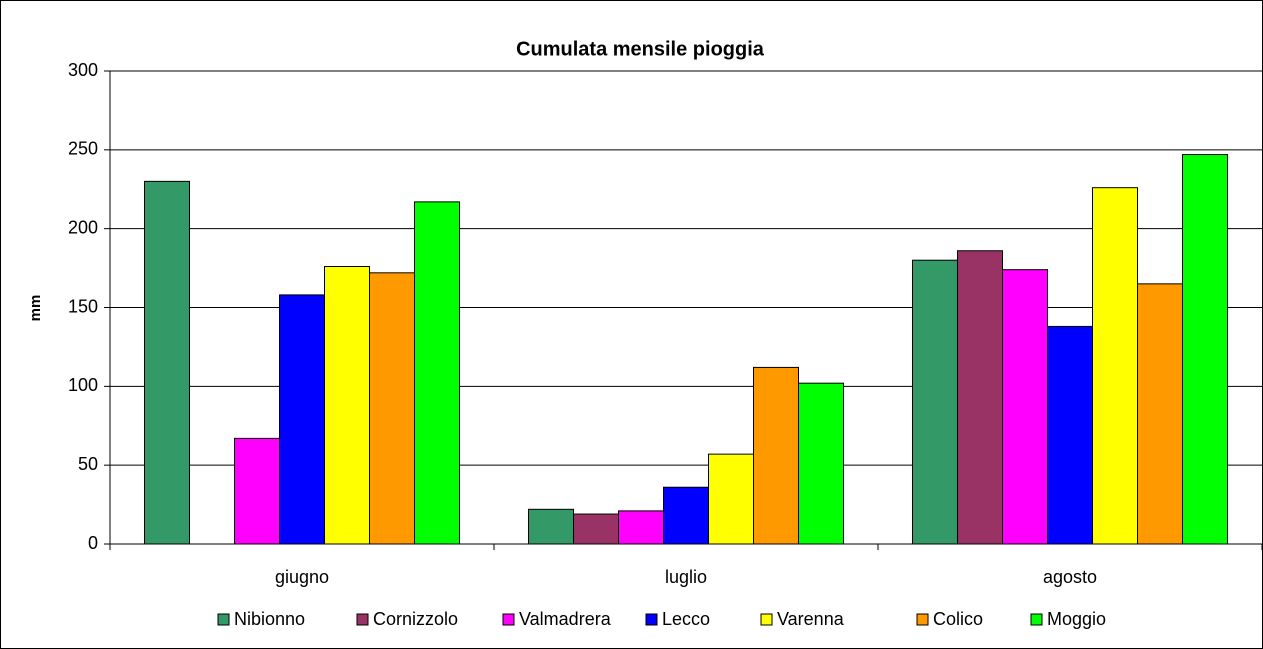 The image size is (1263, 649). What do you see at coordinates (640, 49) in the screenshot?
I see `chart-title: Cumulata mensile pioggia` at bounding box center [640, 49].